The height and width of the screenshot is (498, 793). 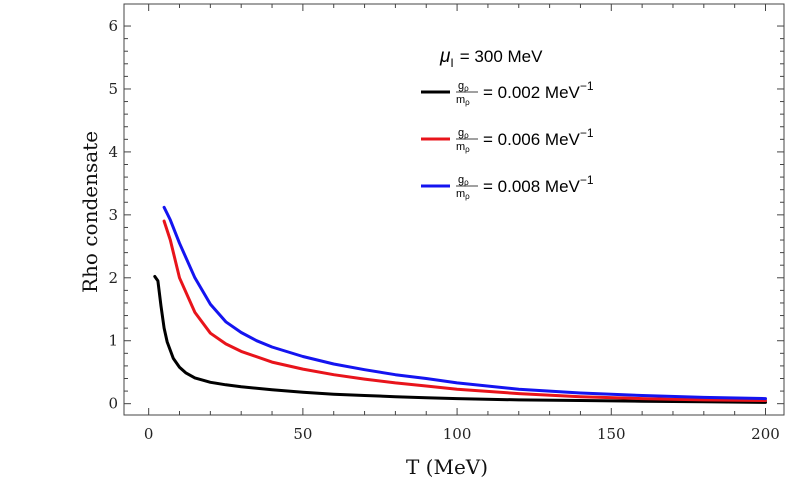 What do you see at coordinates (113, 278) in the screenshot?
I see `y-tick-label: 2` at bounding box center [113, 278].